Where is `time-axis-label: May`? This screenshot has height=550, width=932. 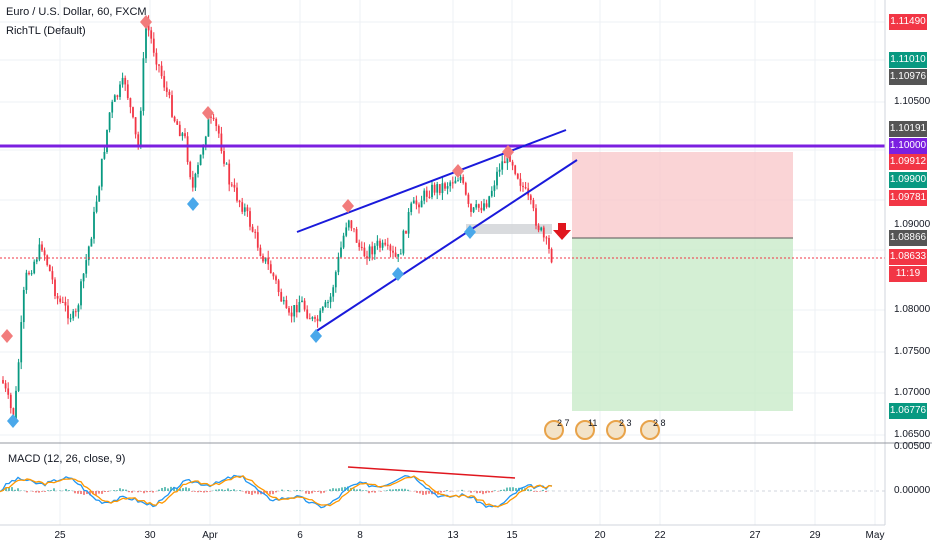 time-axis-label: May is located at coordinates (875, 535).